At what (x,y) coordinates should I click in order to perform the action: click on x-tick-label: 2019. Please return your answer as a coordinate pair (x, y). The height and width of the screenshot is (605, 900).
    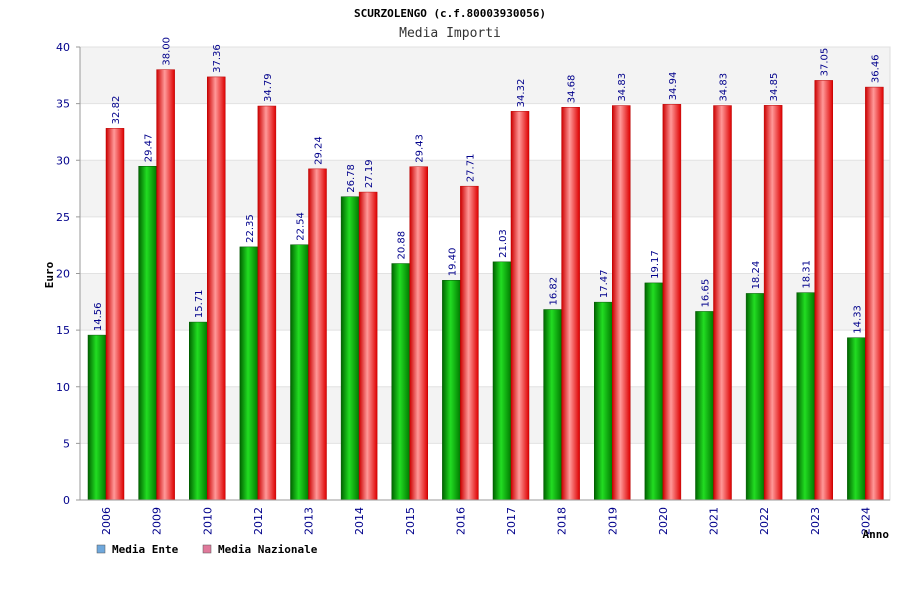
    Looking at the image, I should click on (612, 521).